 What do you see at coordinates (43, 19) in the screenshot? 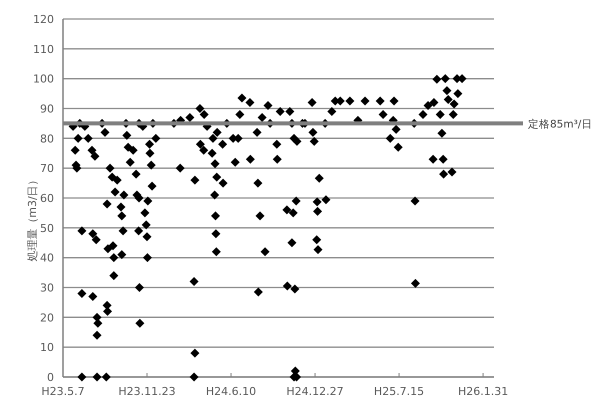
I see `y-tick-label: 120` at bounding box center [43, 19].